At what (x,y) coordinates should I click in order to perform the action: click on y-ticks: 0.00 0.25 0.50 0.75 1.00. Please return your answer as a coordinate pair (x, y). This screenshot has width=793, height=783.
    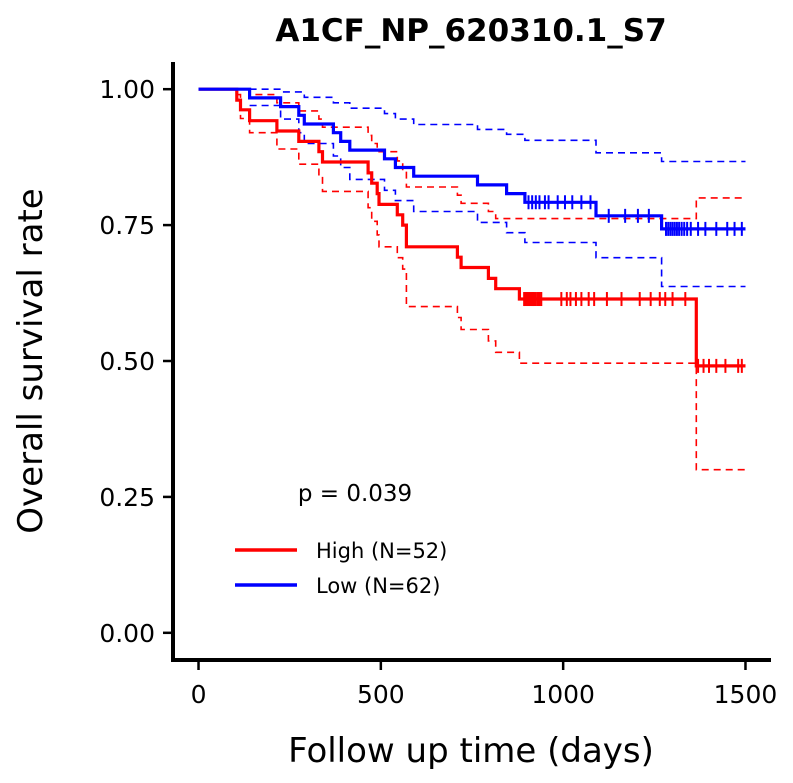
    Looking at the image, I should click on (136, 361).